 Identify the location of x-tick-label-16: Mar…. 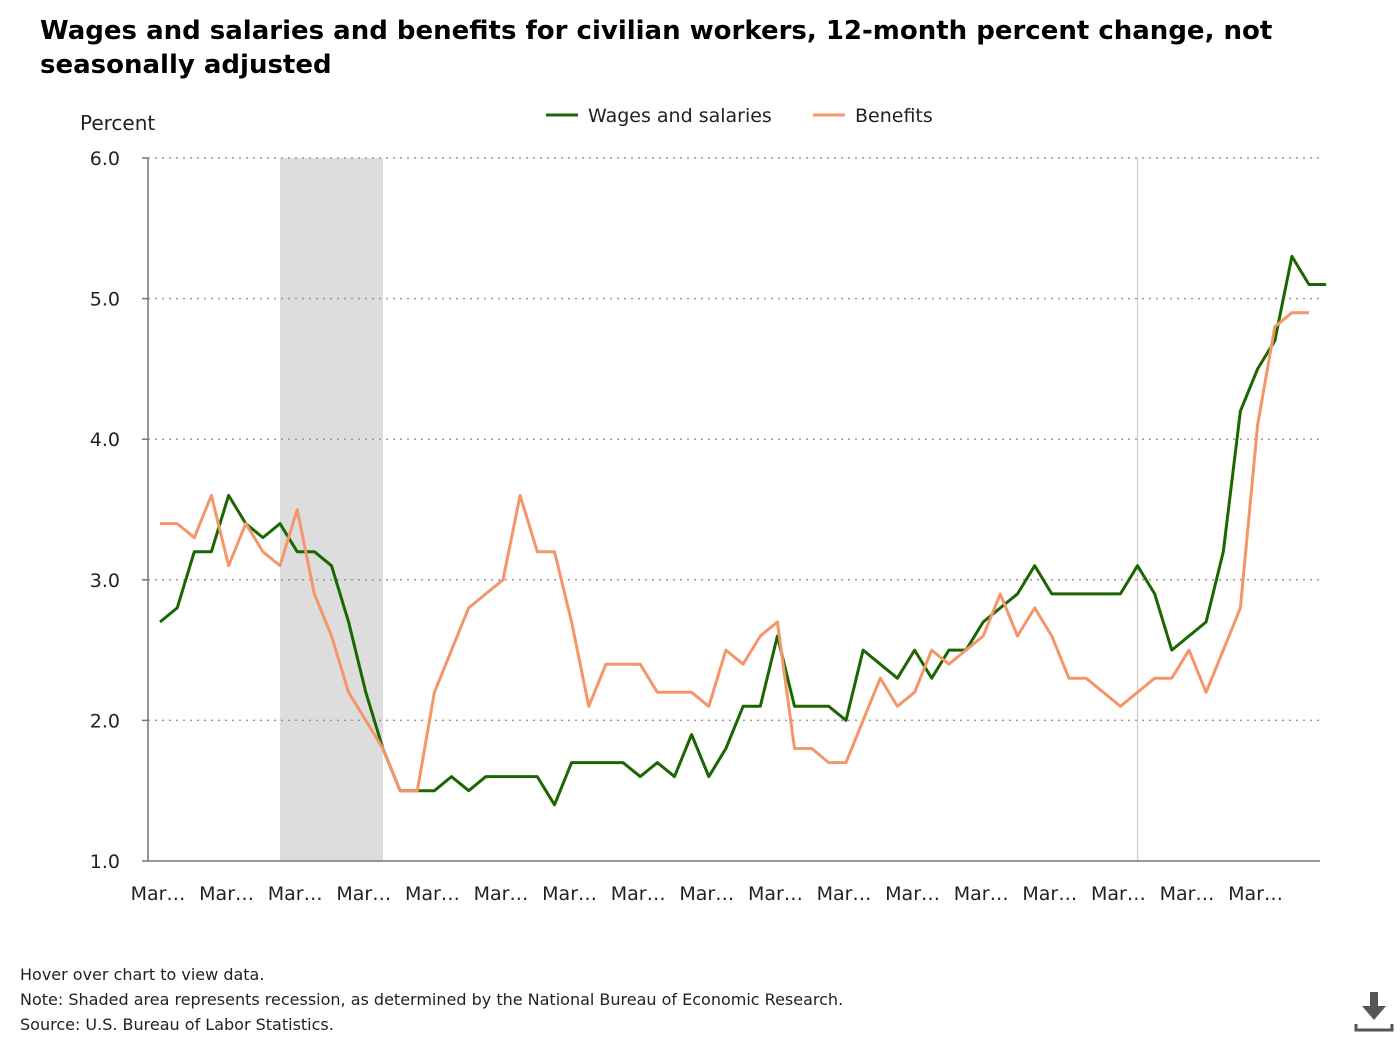
(1255, 894).